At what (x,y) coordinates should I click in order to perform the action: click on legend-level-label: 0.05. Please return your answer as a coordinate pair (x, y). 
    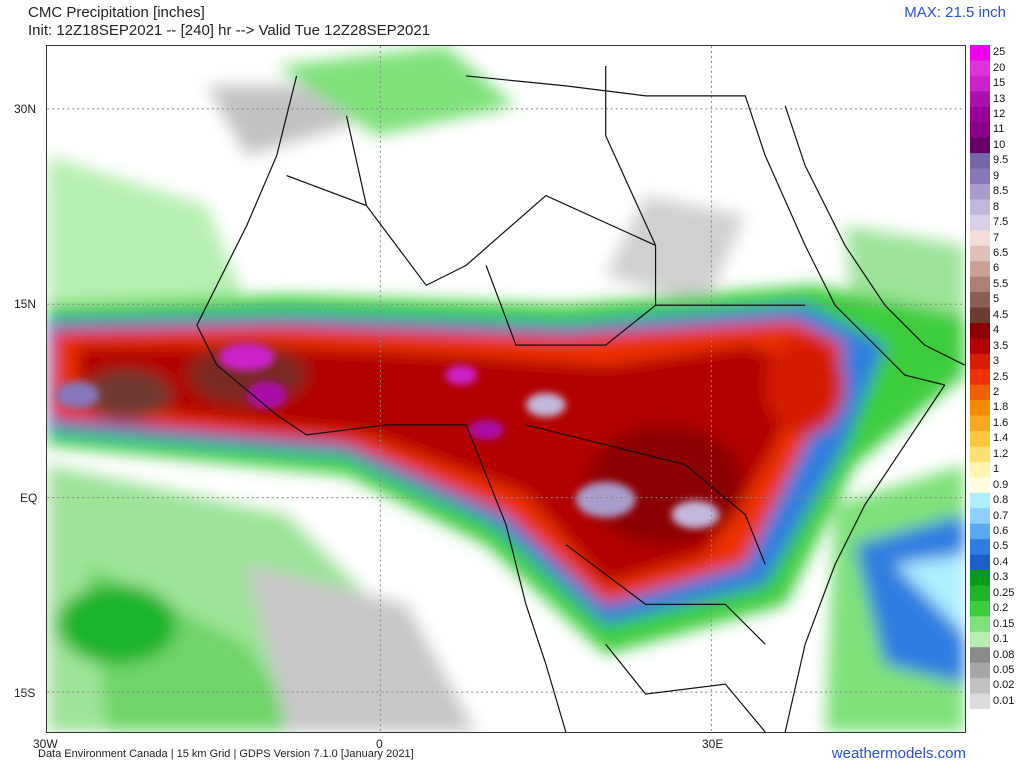
    Looking at the image, I should click on (1004, 669).